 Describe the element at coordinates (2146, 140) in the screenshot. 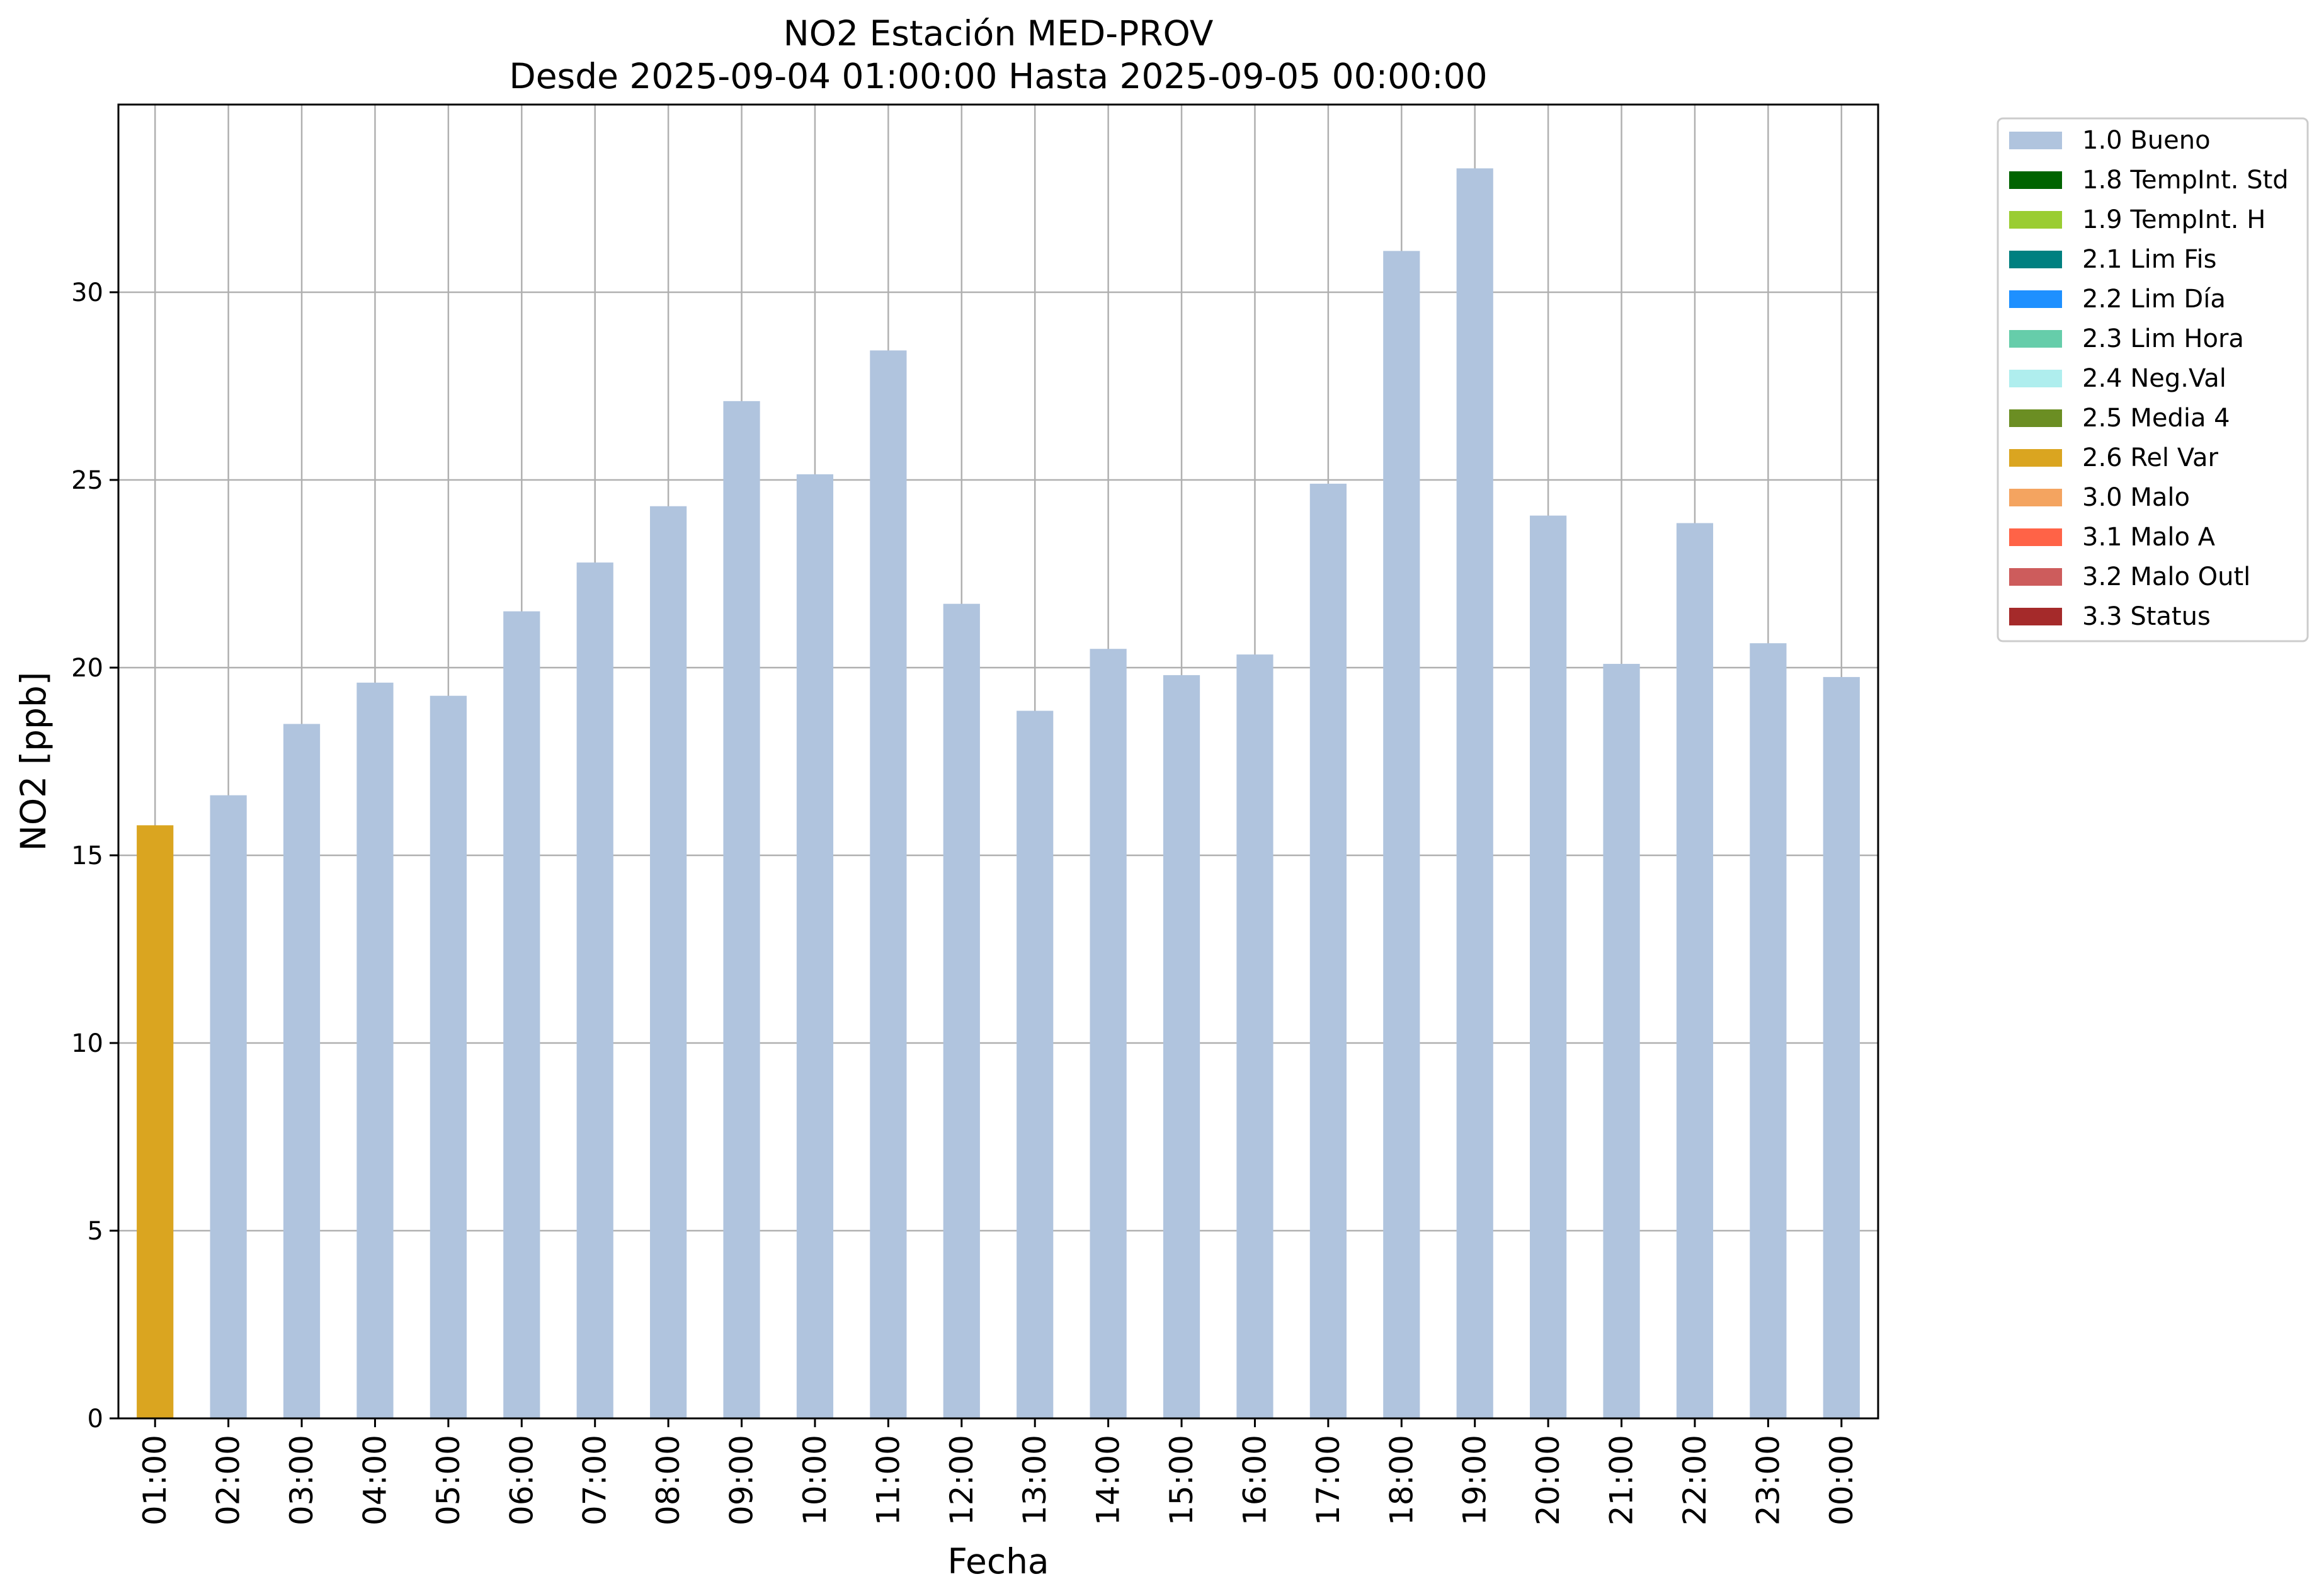

I see `legend-label: 1.0 Bueno` at that location.